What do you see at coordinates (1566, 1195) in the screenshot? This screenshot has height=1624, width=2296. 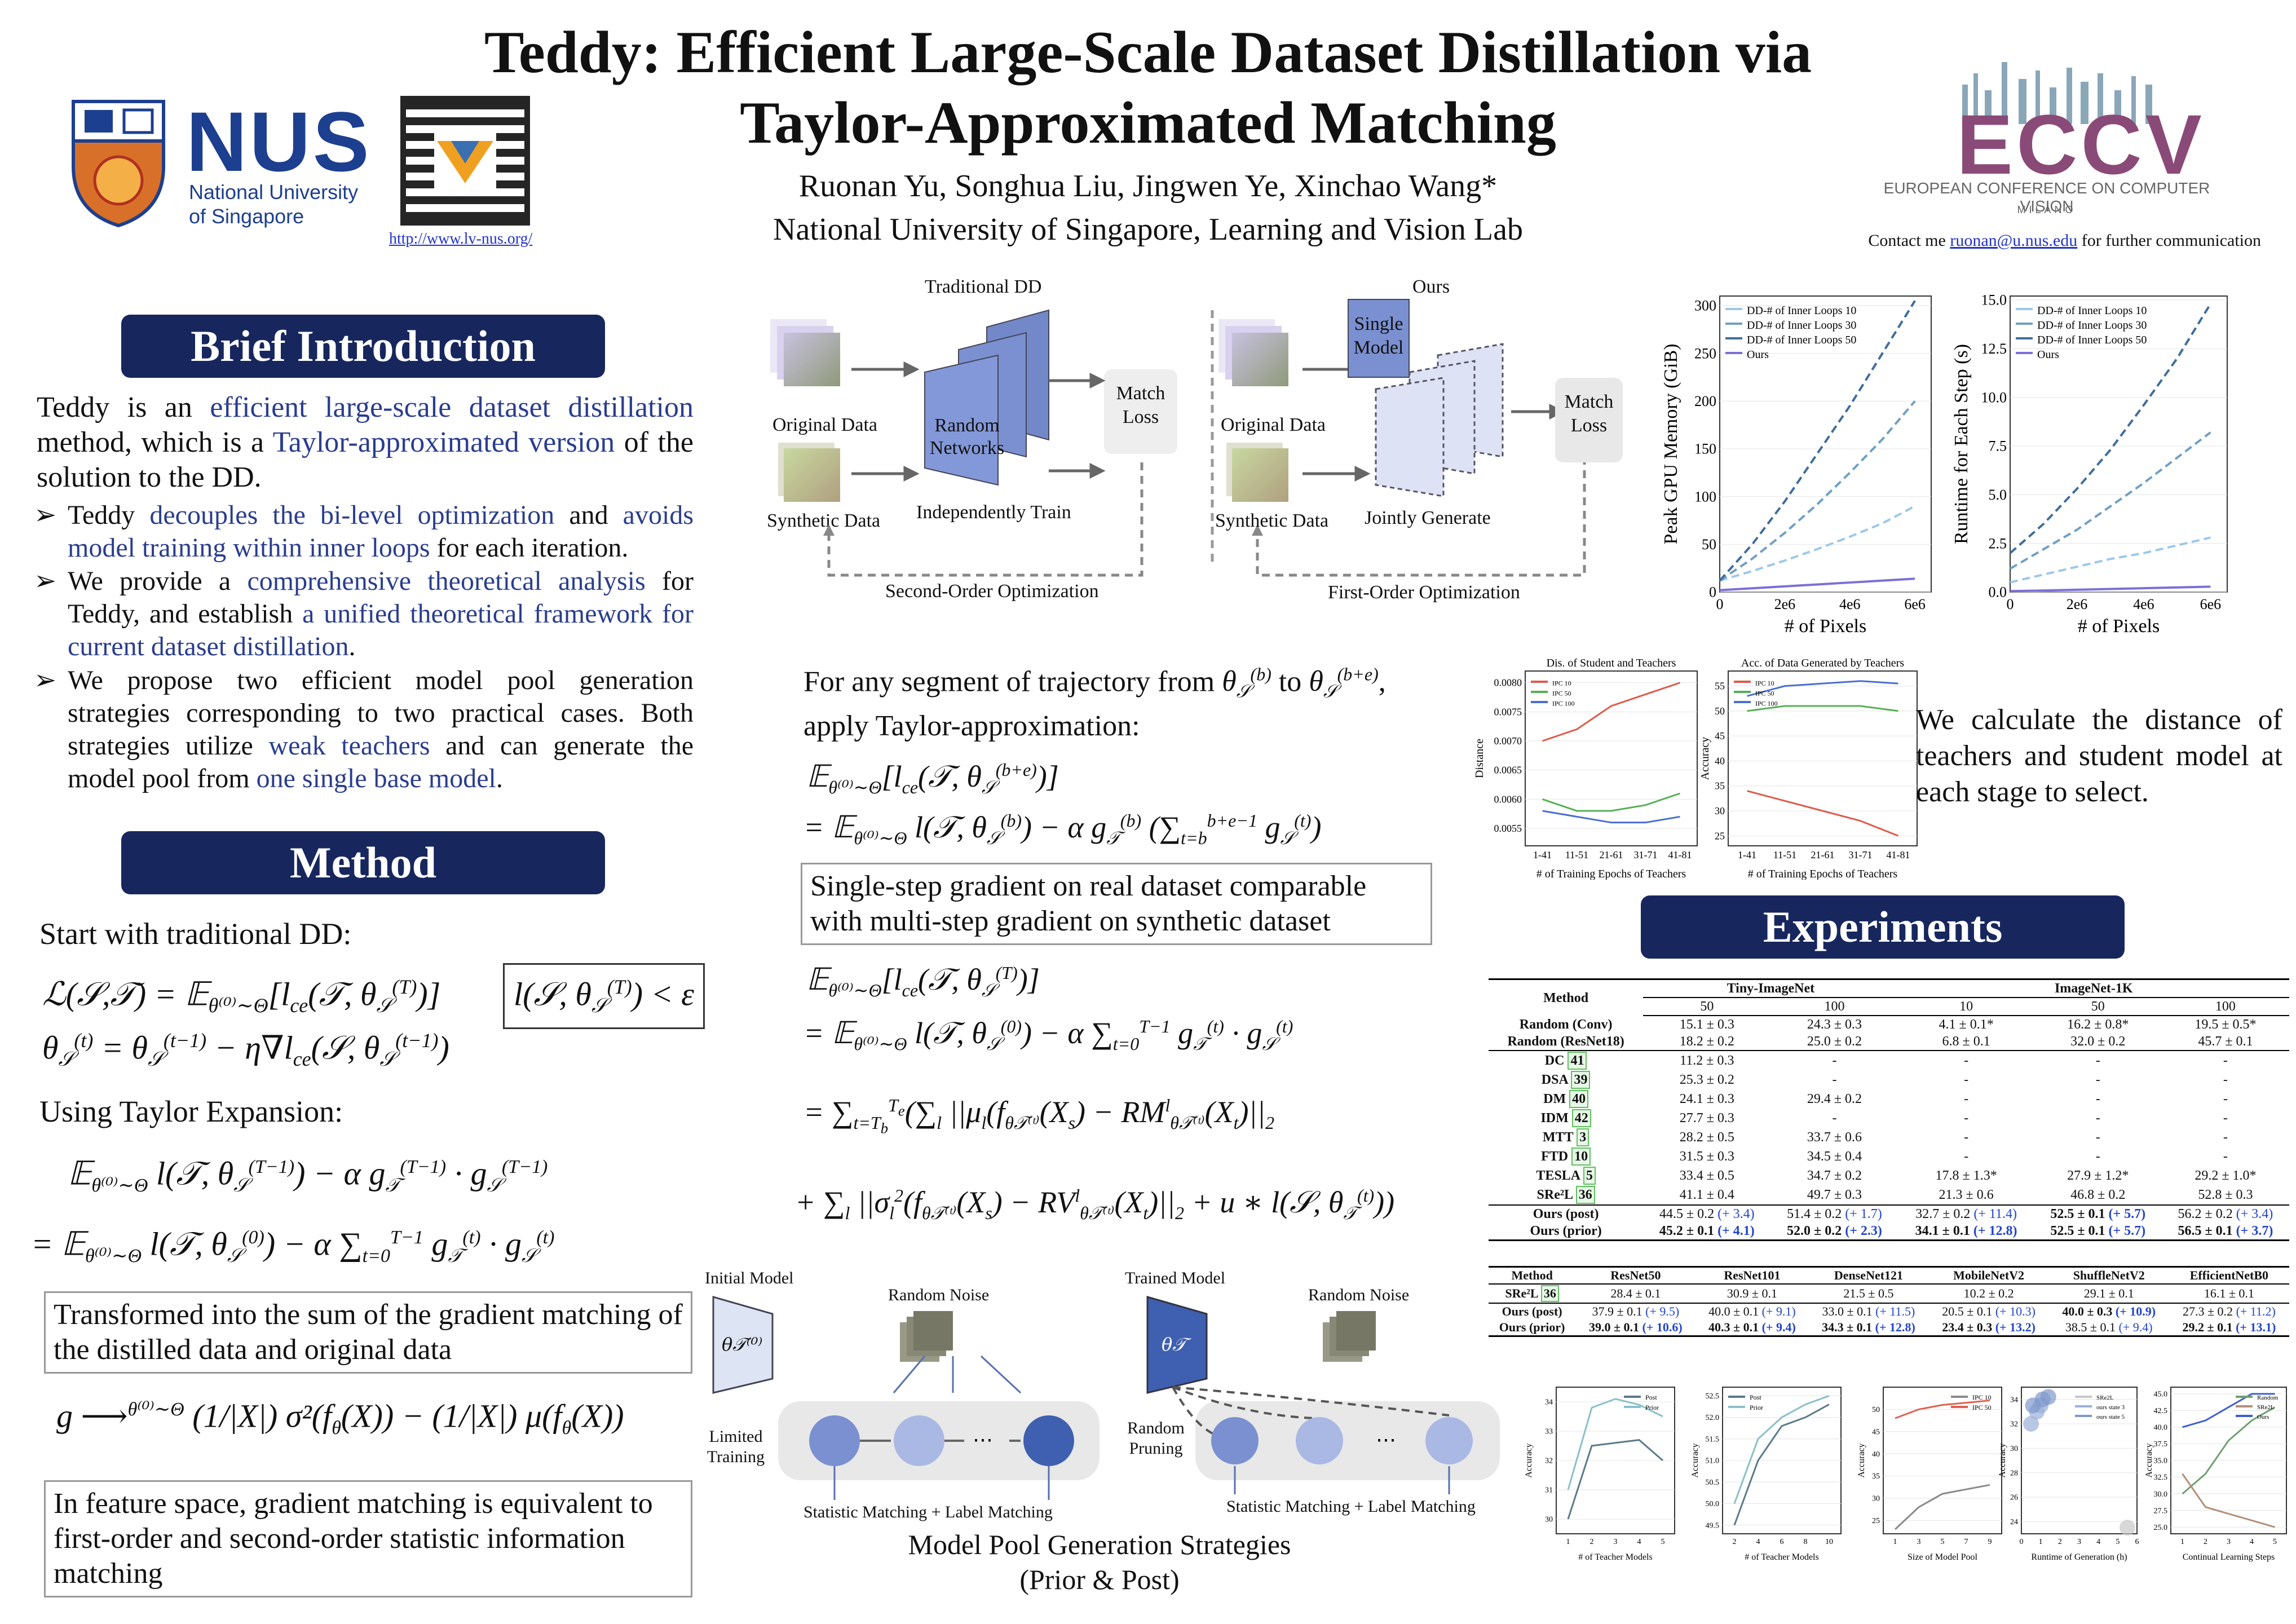 I see `table-method-cell: SRe²L 36` at bounding box center [1566, 1195].